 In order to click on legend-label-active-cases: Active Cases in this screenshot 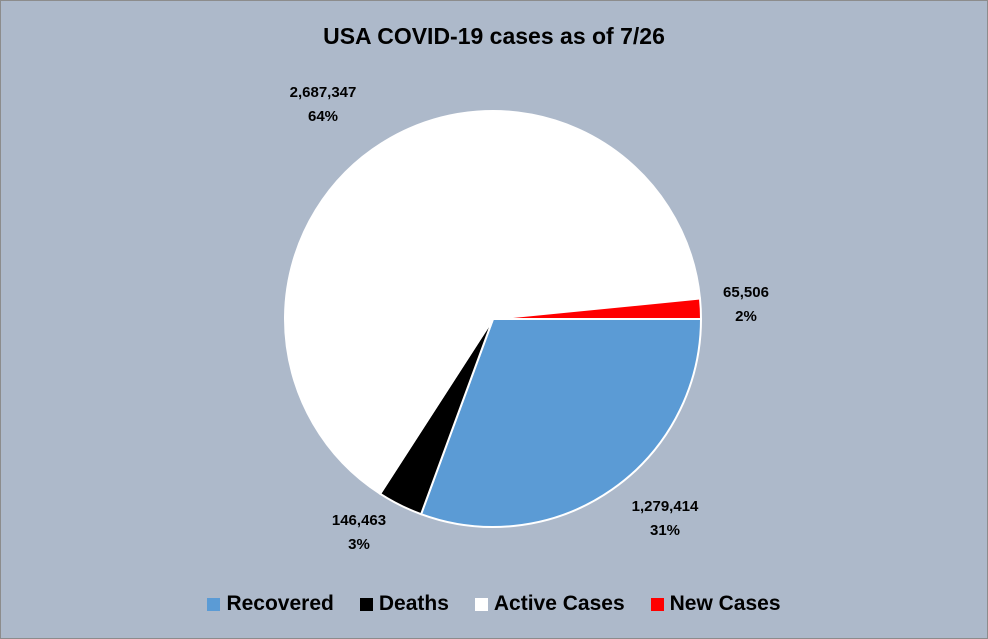, I will do `click(559, 603)`.